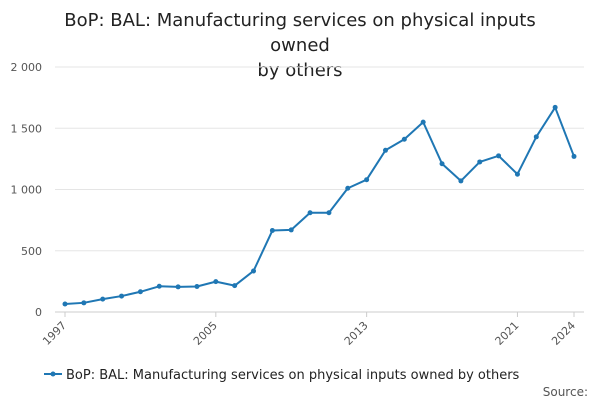  Describe the element at coordinates (84, 303) in the screenshot. I see `data-point-1998` at that location.